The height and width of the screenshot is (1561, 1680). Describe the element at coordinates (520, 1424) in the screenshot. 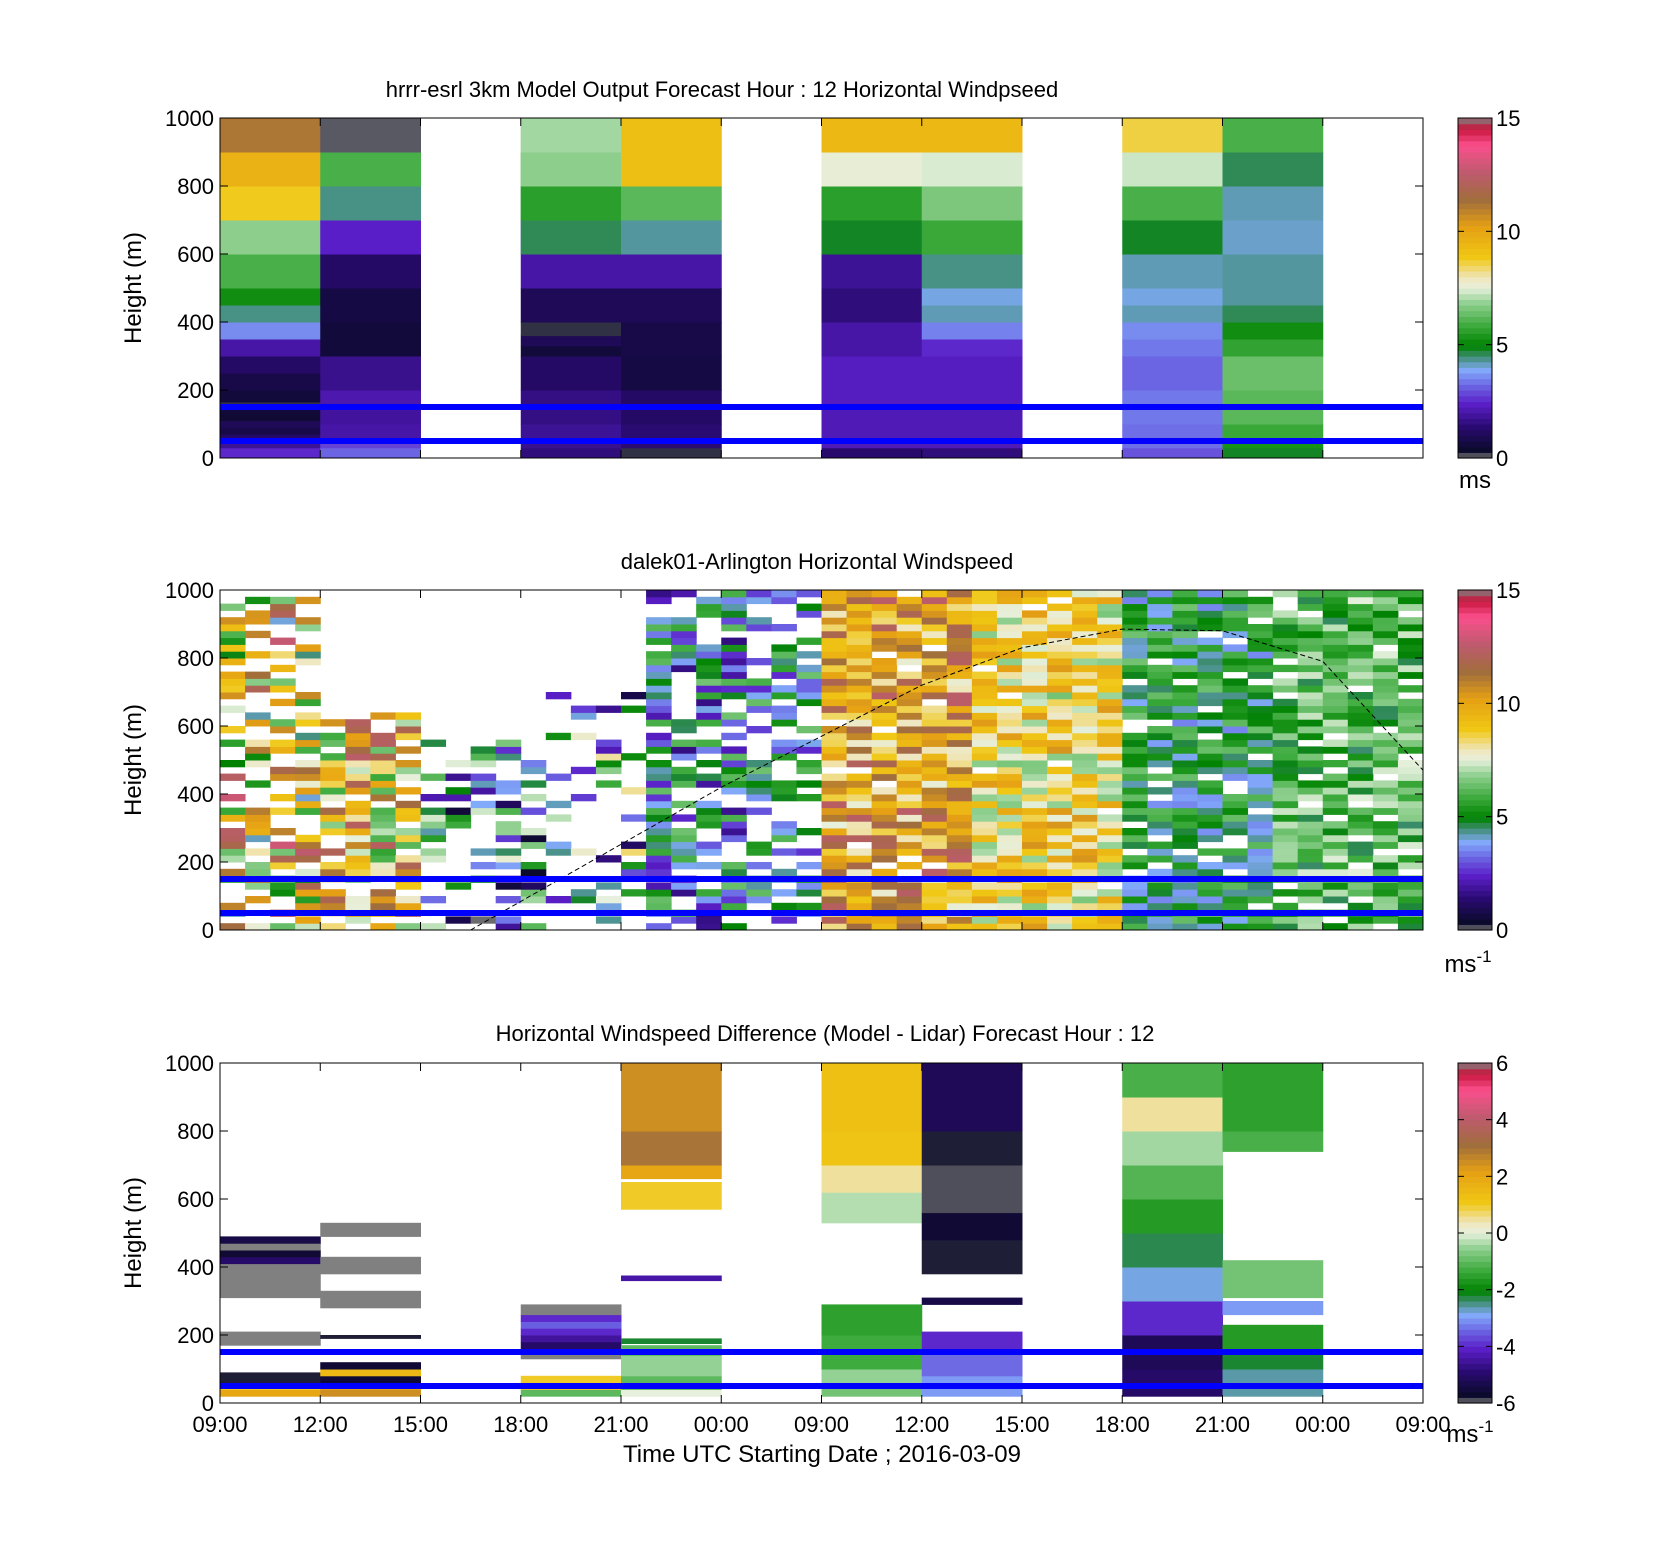

I see `x-tick-label: 18:00` at that location.